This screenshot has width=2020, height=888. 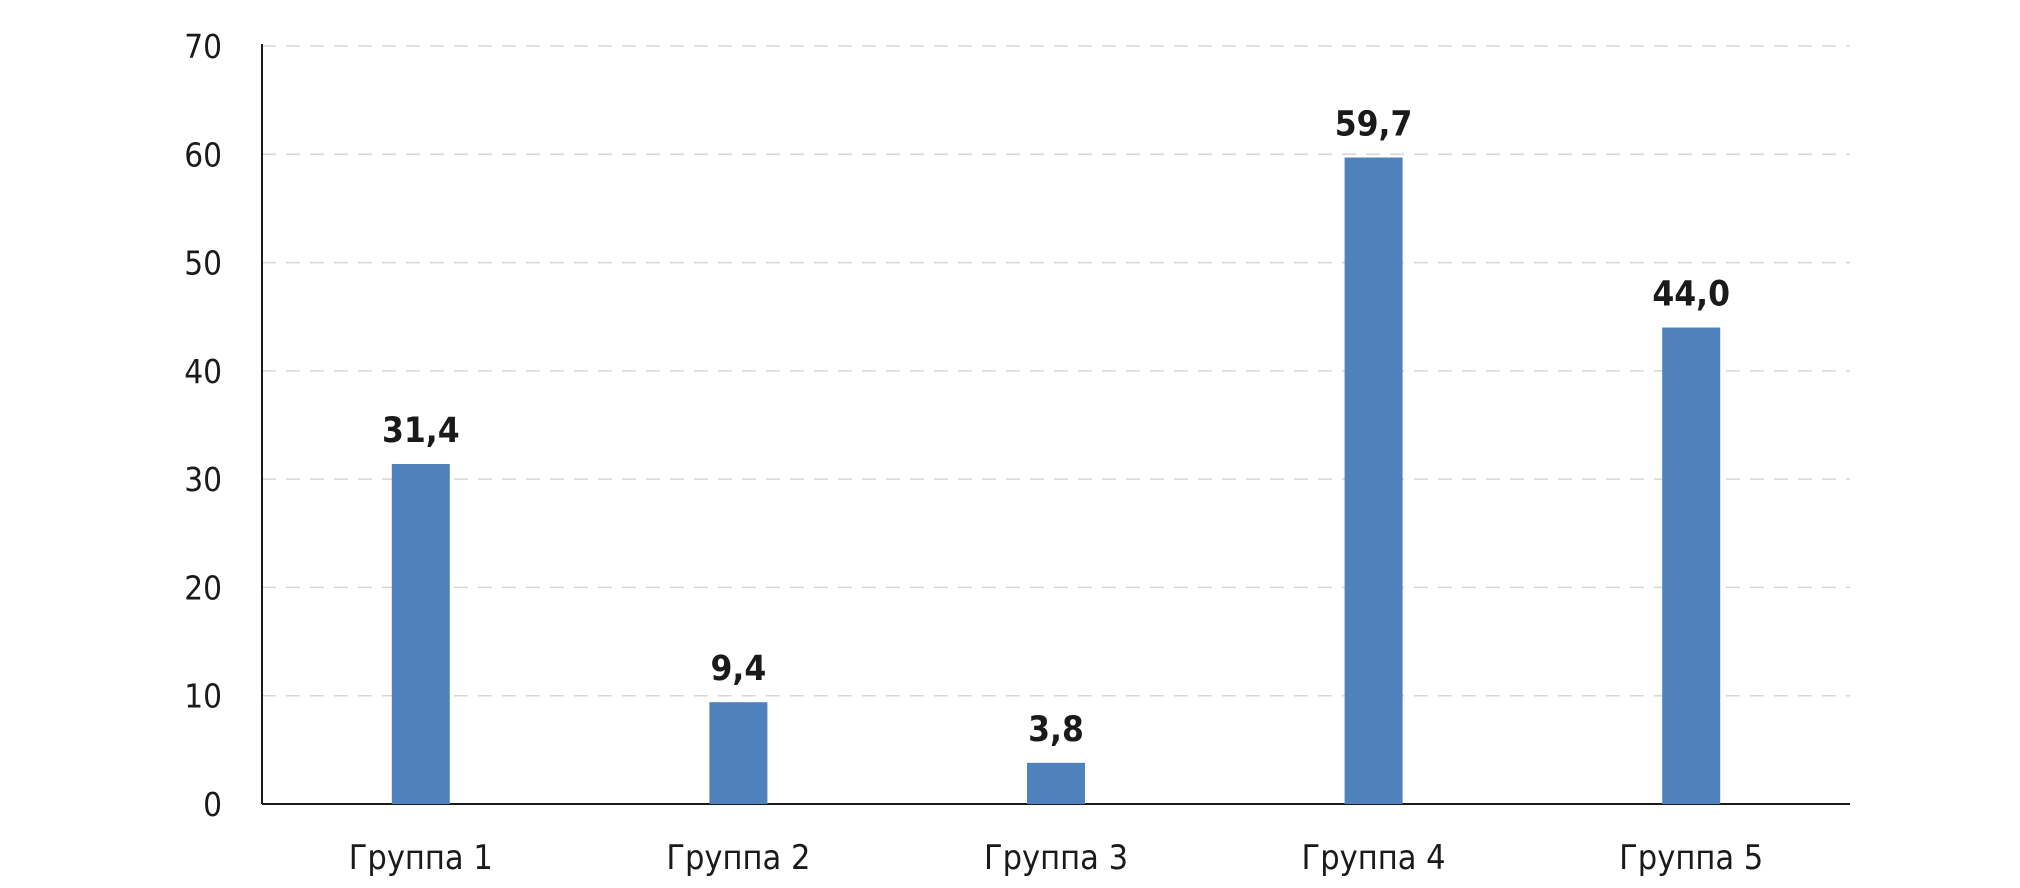 What do you see at coordinates (203, 425) in the screenshot?
I see `y-axis-ticks: 0 10 20 30 40 50 60 70` at bounding box center [203, 425].